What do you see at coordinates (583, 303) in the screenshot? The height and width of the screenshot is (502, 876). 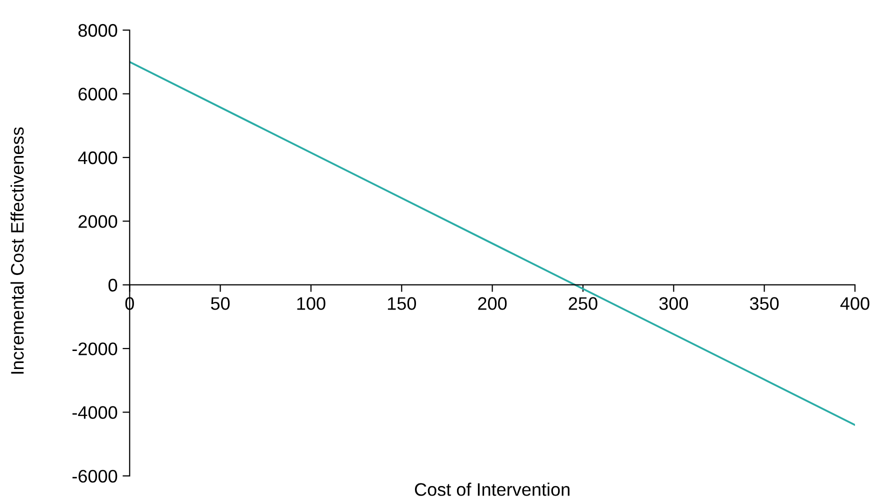 I see `x-tick-label: 250` at bounding box center [583, 303].